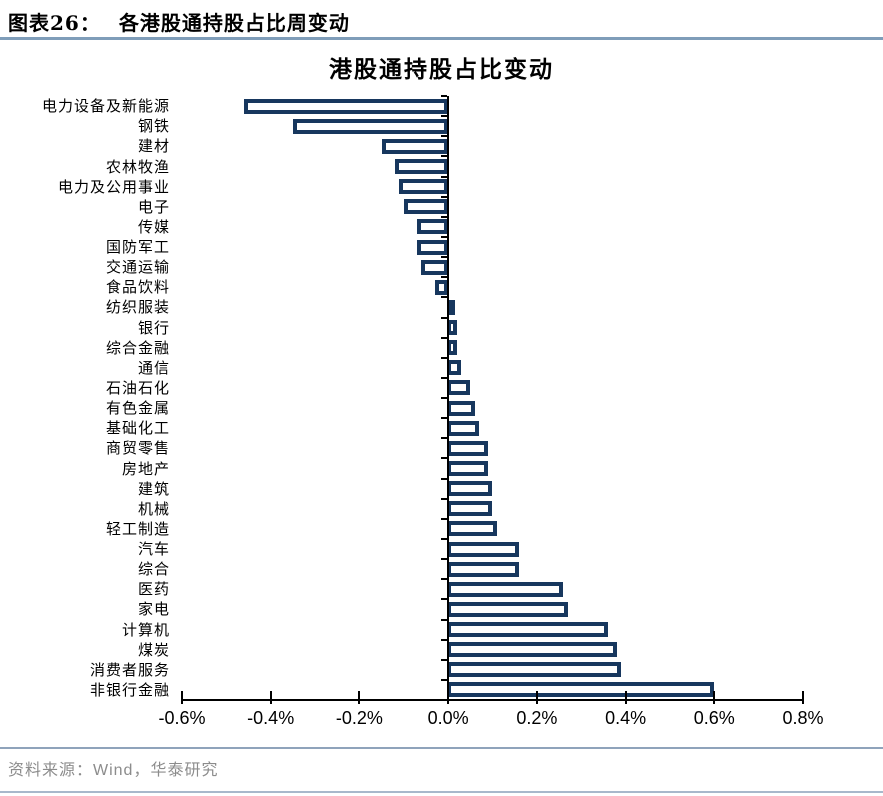  Describe the element at coordinates (54, 23) in the screenshot. I see `figure-number: 图表26：` at that location.